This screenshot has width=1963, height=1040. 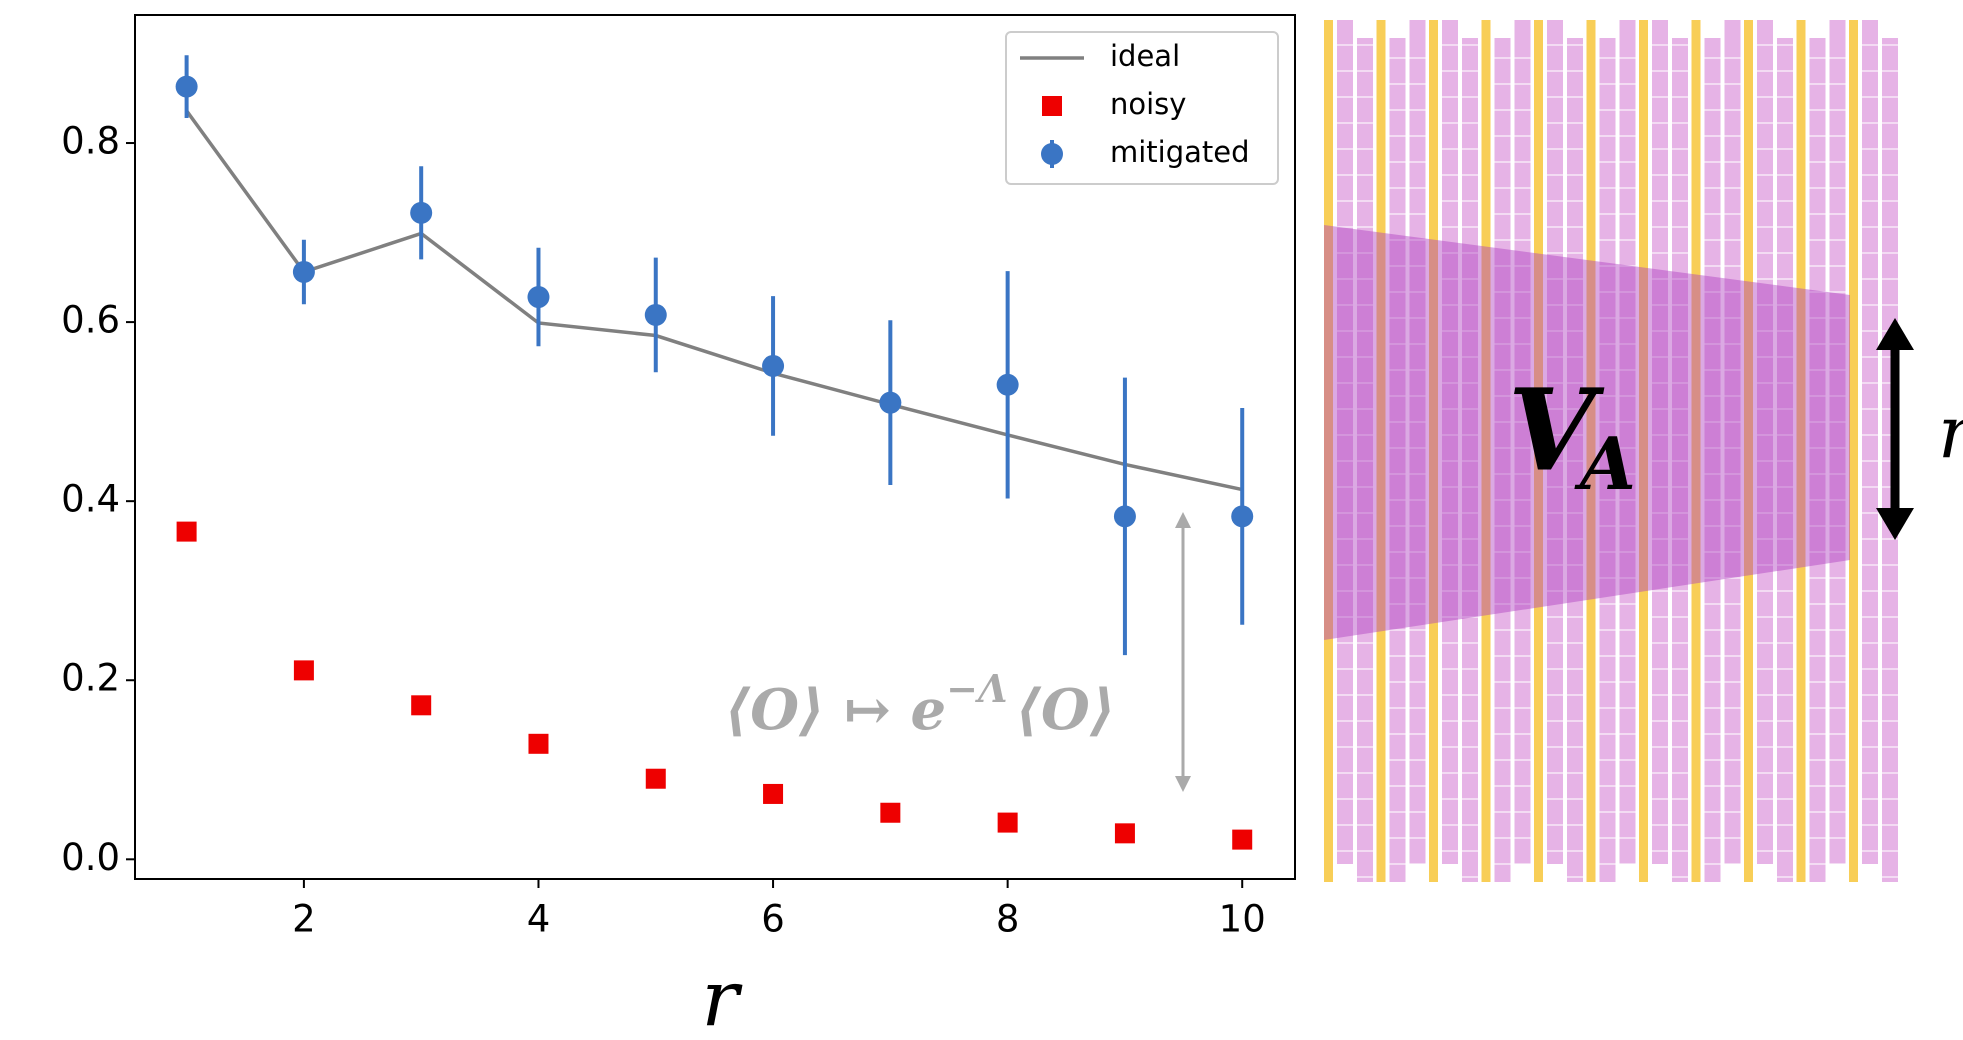 I want to click on legend: ideal noisy mitigated, so click(x=1142, y=108).